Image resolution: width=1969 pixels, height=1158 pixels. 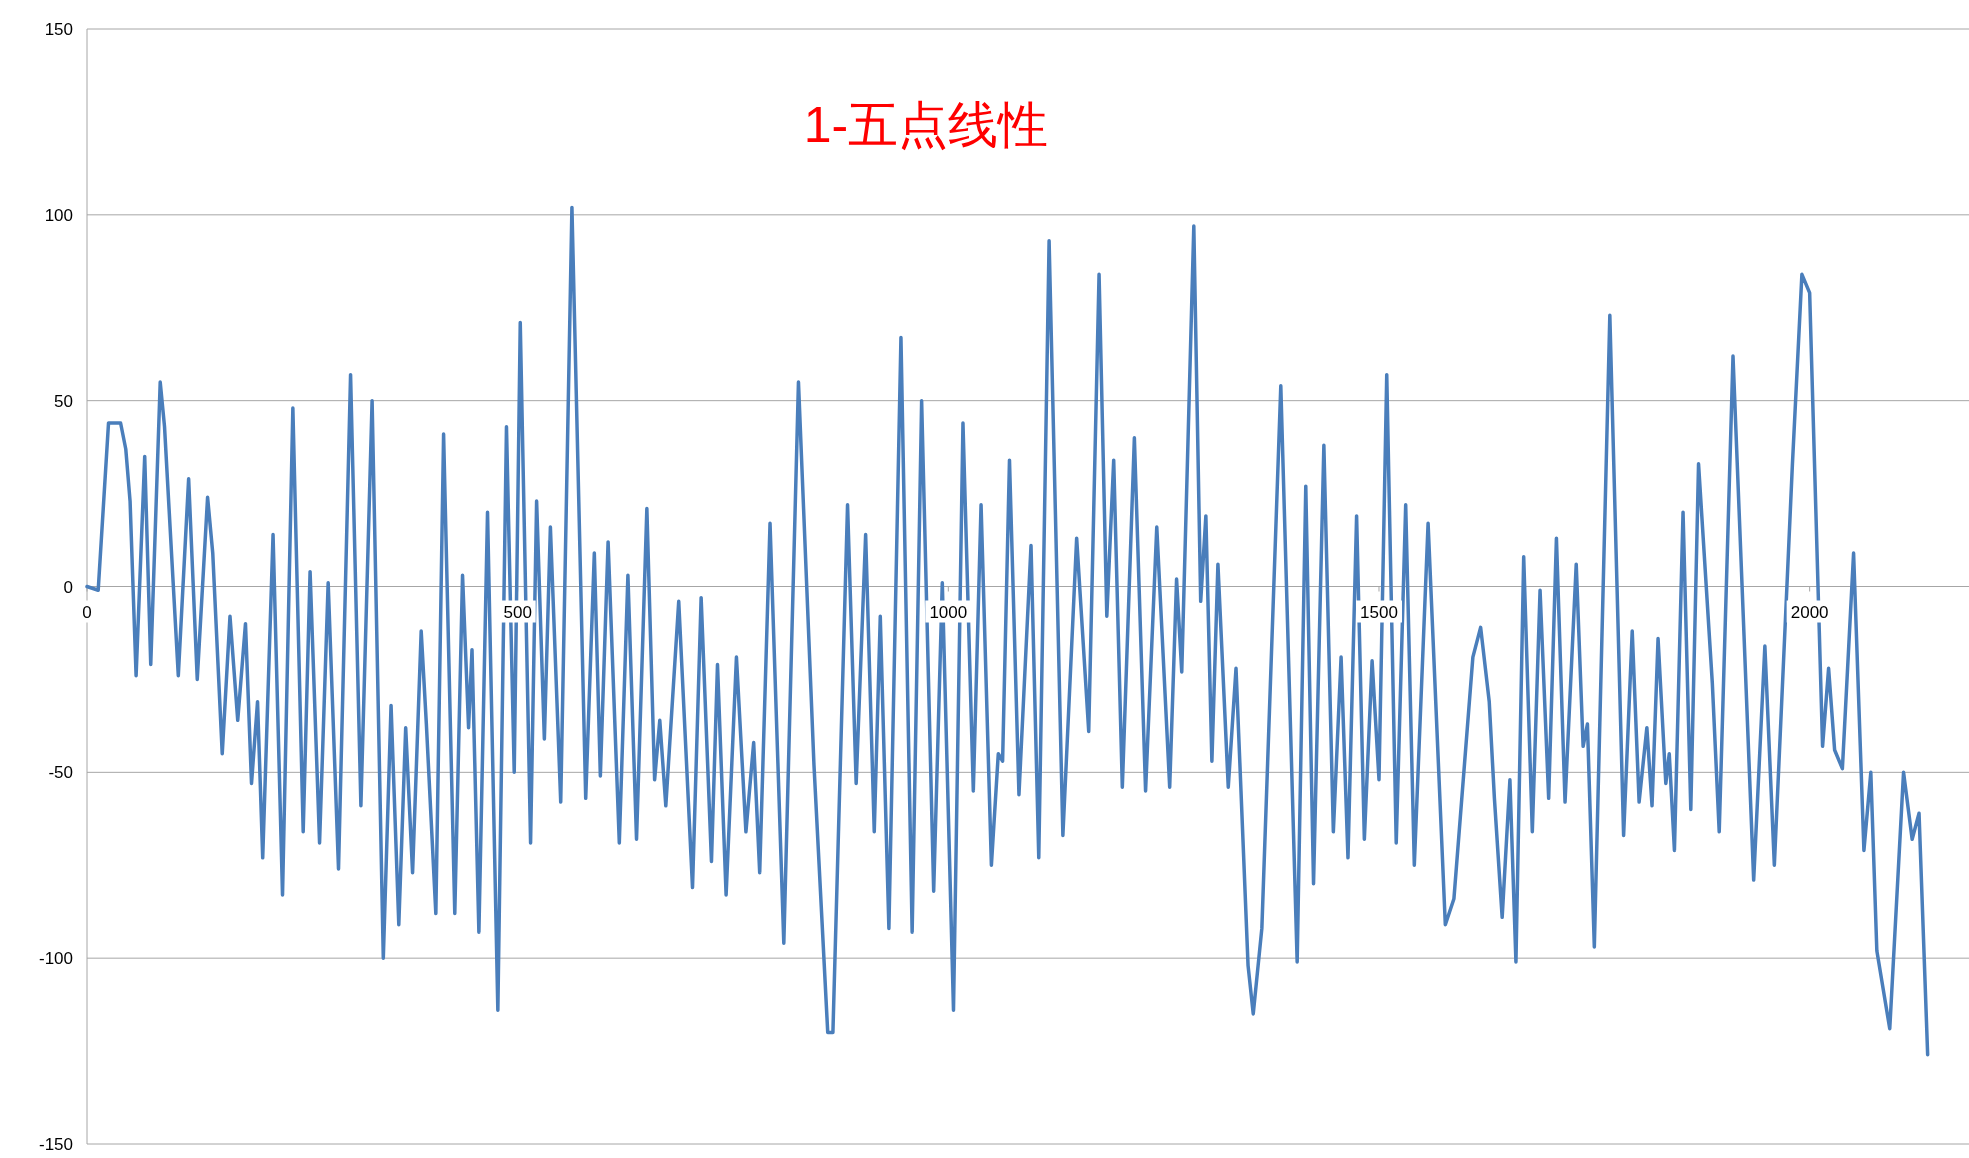 I want to click on y-tick-label: -50, so click(x=60, y=773).